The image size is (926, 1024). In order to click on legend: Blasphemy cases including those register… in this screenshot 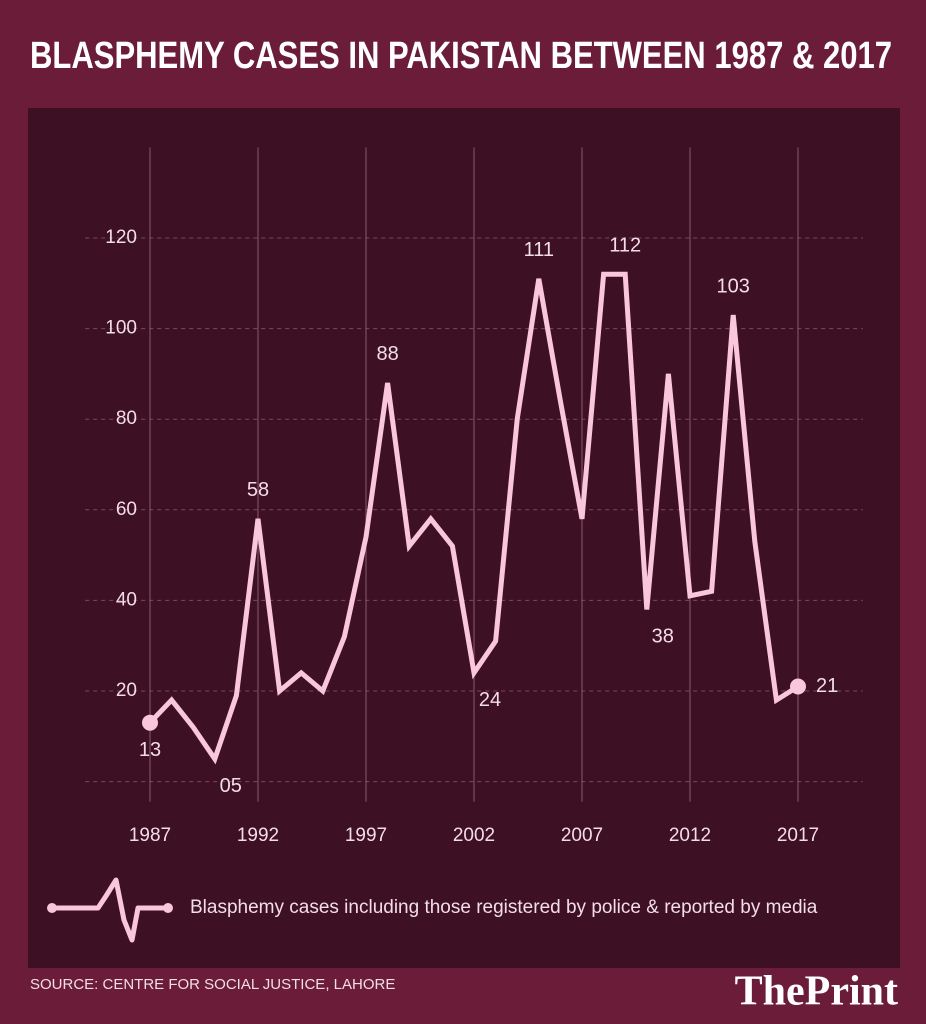, I will do `click(432, 910)`.